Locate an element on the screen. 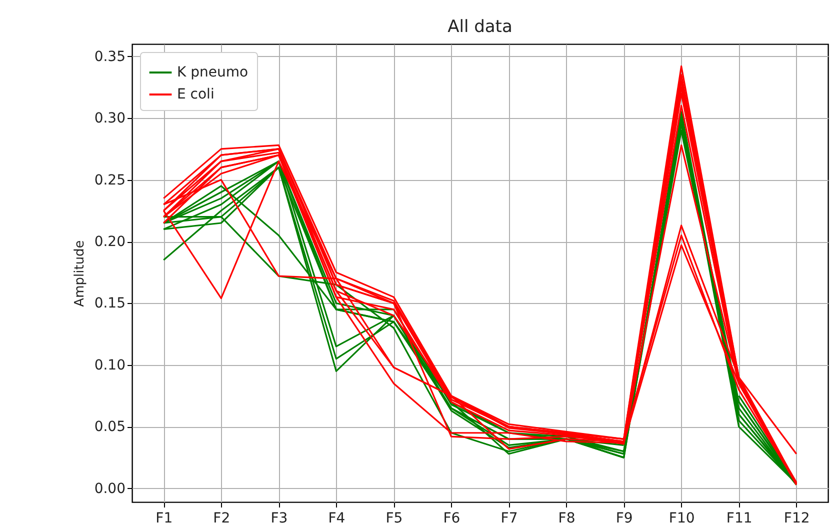  x-tick-label: F1 is located at coordinates (164, 518).